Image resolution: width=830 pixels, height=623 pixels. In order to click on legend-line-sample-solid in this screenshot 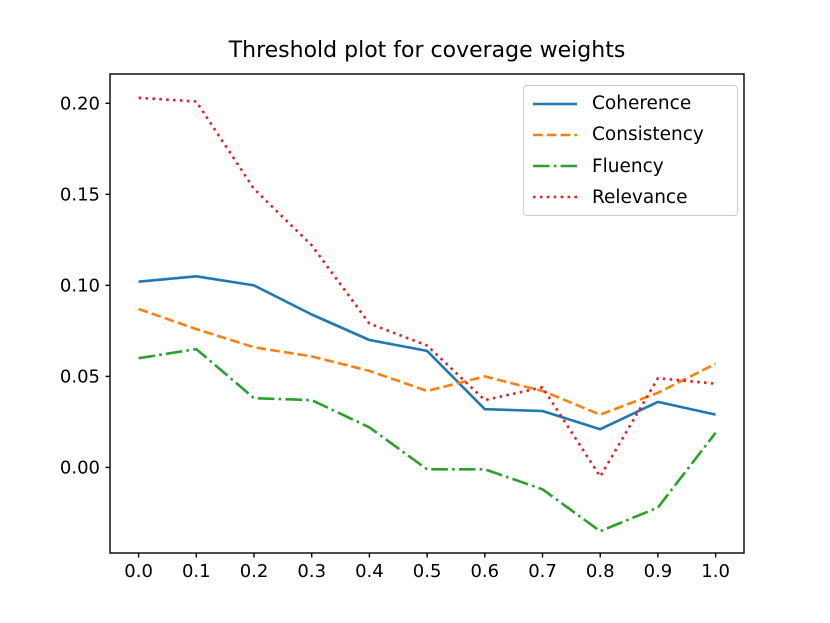, I will do `click(555, 103)`.